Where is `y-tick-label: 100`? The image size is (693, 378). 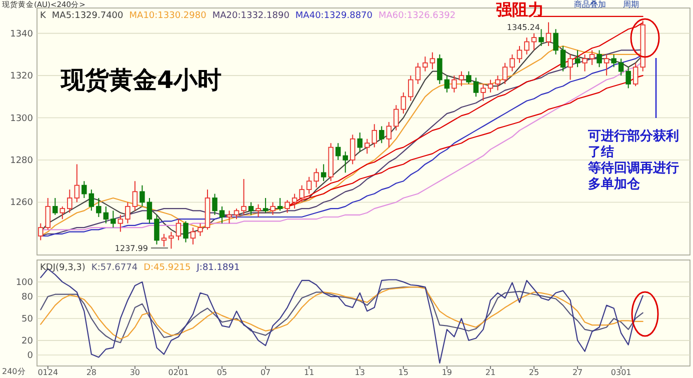
y-tick-label: 100 is located at coordinates (25, 283).